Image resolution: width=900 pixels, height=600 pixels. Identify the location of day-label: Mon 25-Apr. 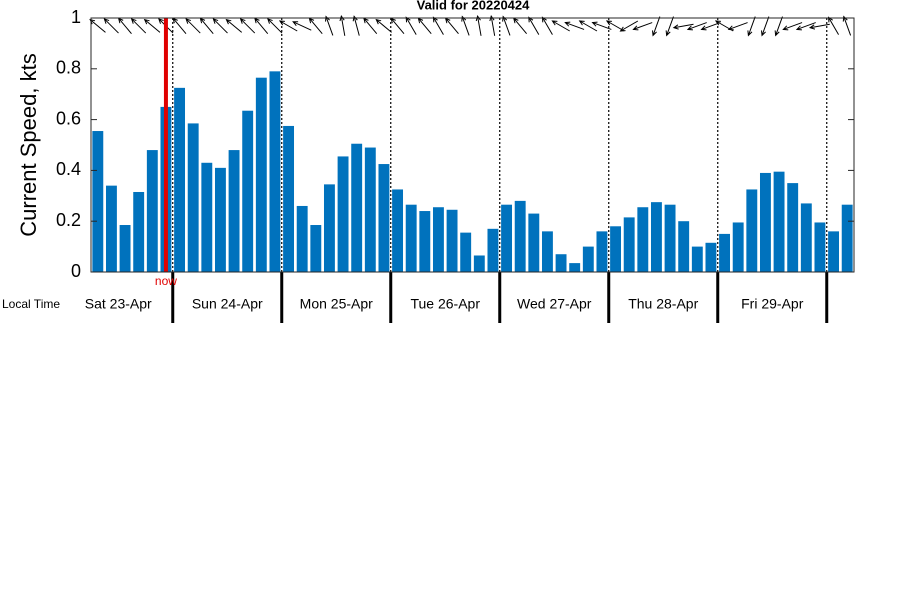
(336, 304).